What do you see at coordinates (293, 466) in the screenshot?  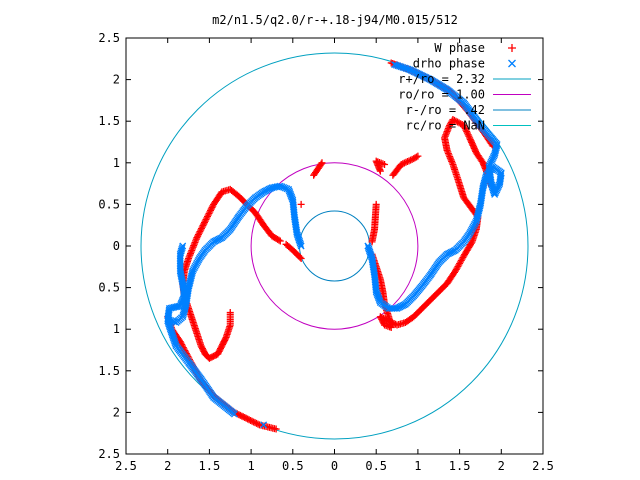 I see `x-tick-label: 0.5` at bounding box center [293, 466].